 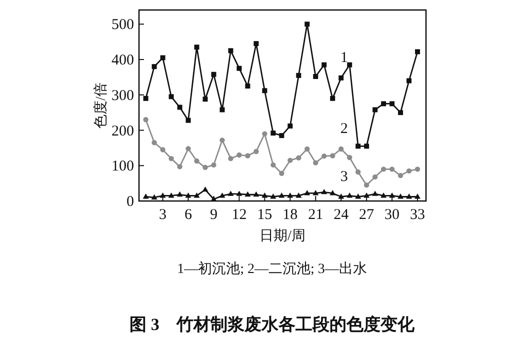 What do you see at coordinates (123, 131) in the screenshot?
I see `y-tick-label: 200` at bounding box center [123, 131].